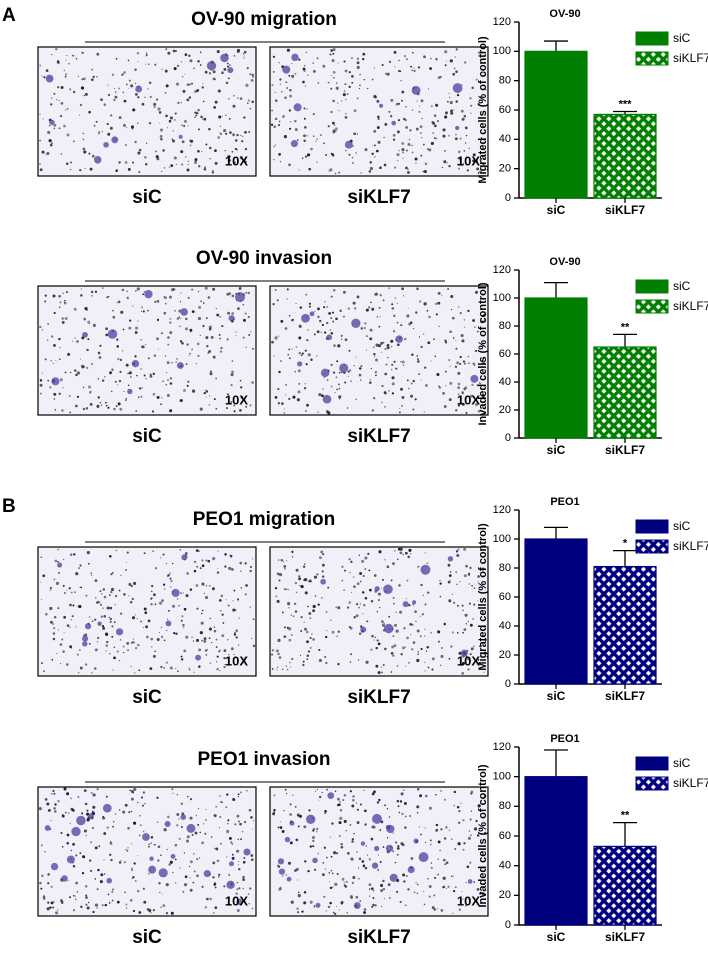 The width and height of the screenshot is (708, 960). What do you see at coordinates (505, 866) in the screenshot?
I see `y-tick-label: 40` at bounding box center [505, 866].